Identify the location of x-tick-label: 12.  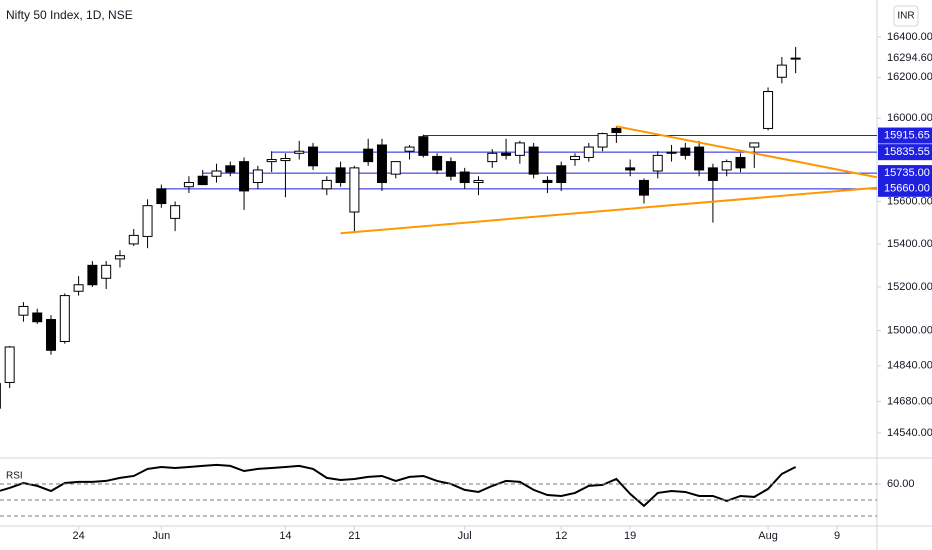
(561, 536).